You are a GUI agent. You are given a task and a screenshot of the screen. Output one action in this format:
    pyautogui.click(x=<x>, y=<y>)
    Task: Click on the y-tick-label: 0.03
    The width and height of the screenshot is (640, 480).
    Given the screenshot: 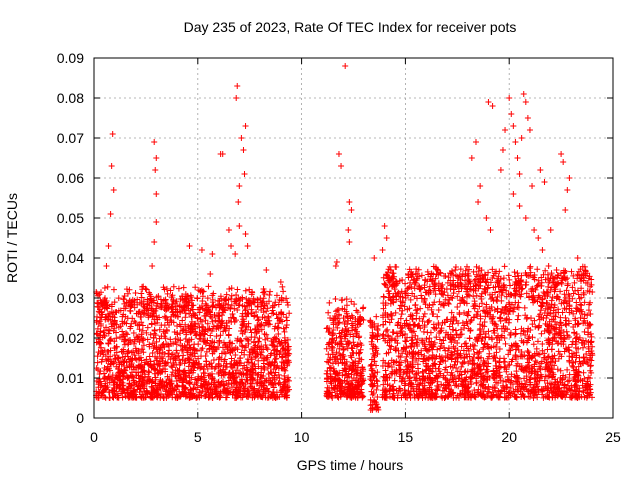 What is the action you would take?
    pyautogui.click(x=70, y=298)
    